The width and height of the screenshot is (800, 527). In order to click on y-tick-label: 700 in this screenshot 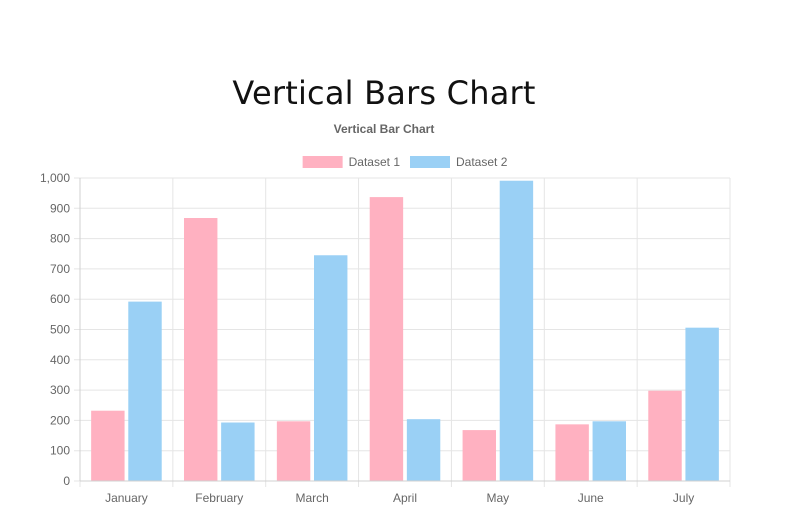, I will do `click(60, 269)`.